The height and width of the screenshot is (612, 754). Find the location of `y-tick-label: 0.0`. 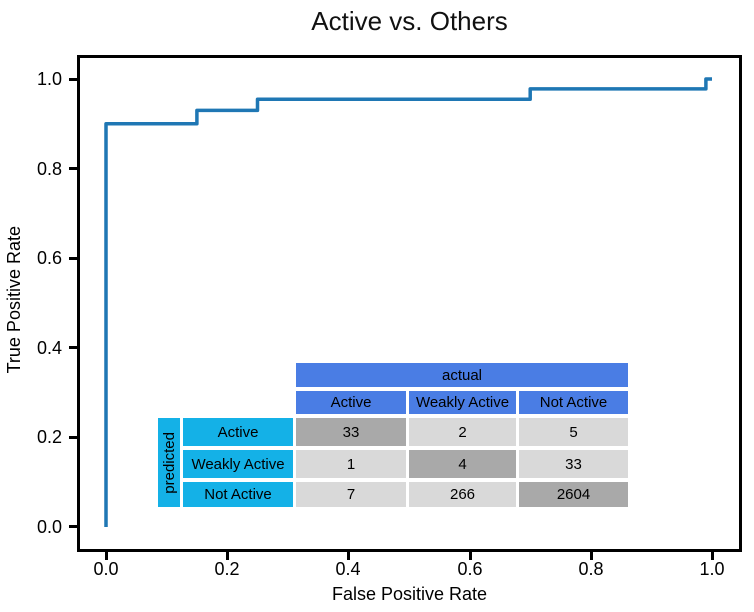

y-tick-label: 0.0 is located at coordinates (49, 527).